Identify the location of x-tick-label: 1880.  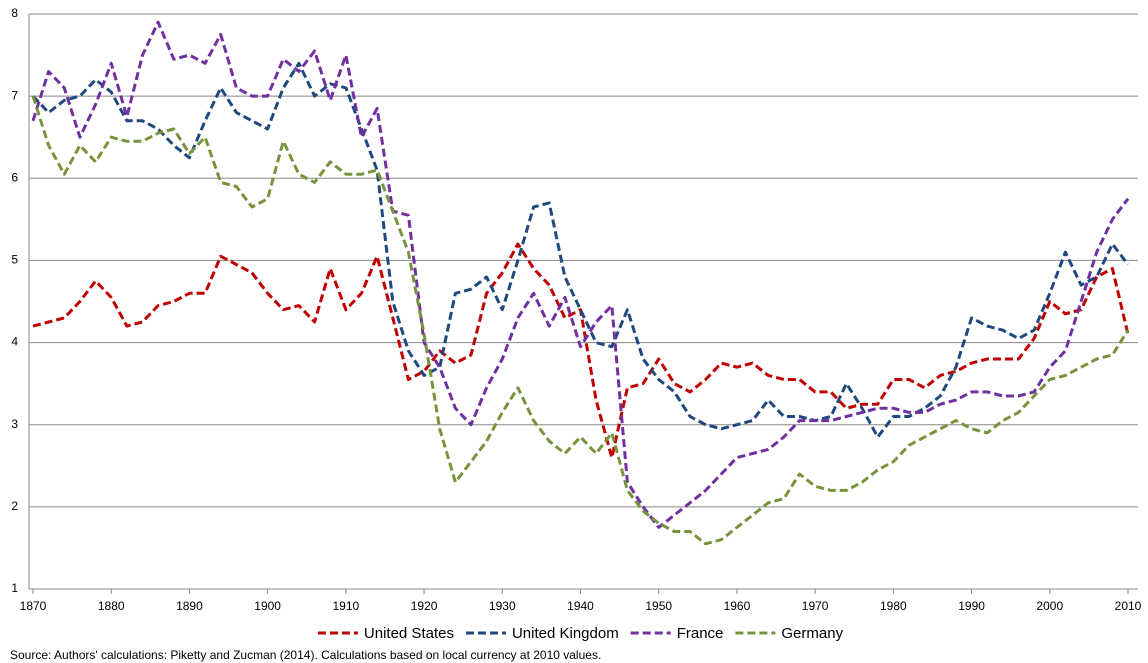
(111, 606).